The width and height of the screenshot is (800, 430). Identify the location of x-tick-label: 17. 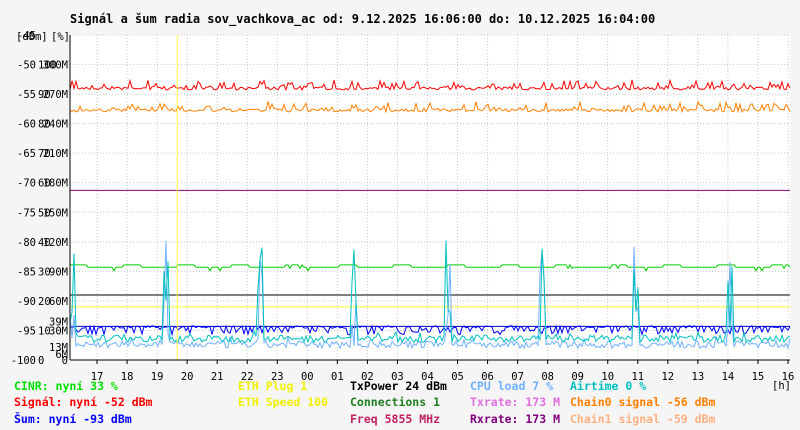
(97, 377).